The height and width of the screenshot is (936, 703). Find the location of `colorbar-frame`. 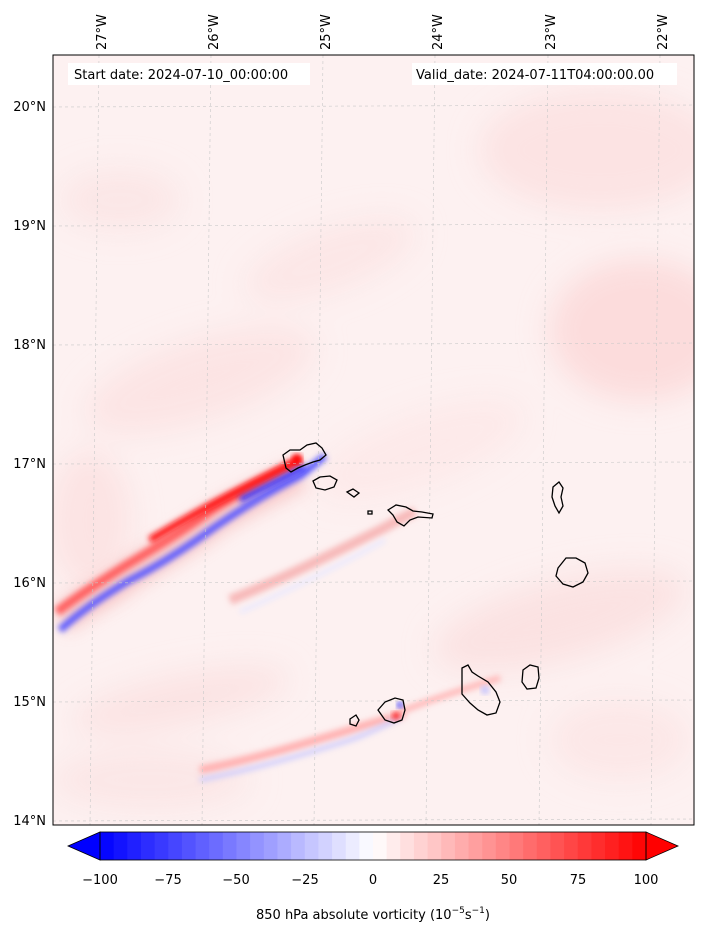

colorbar-frame is located at coordinates (373, 846).